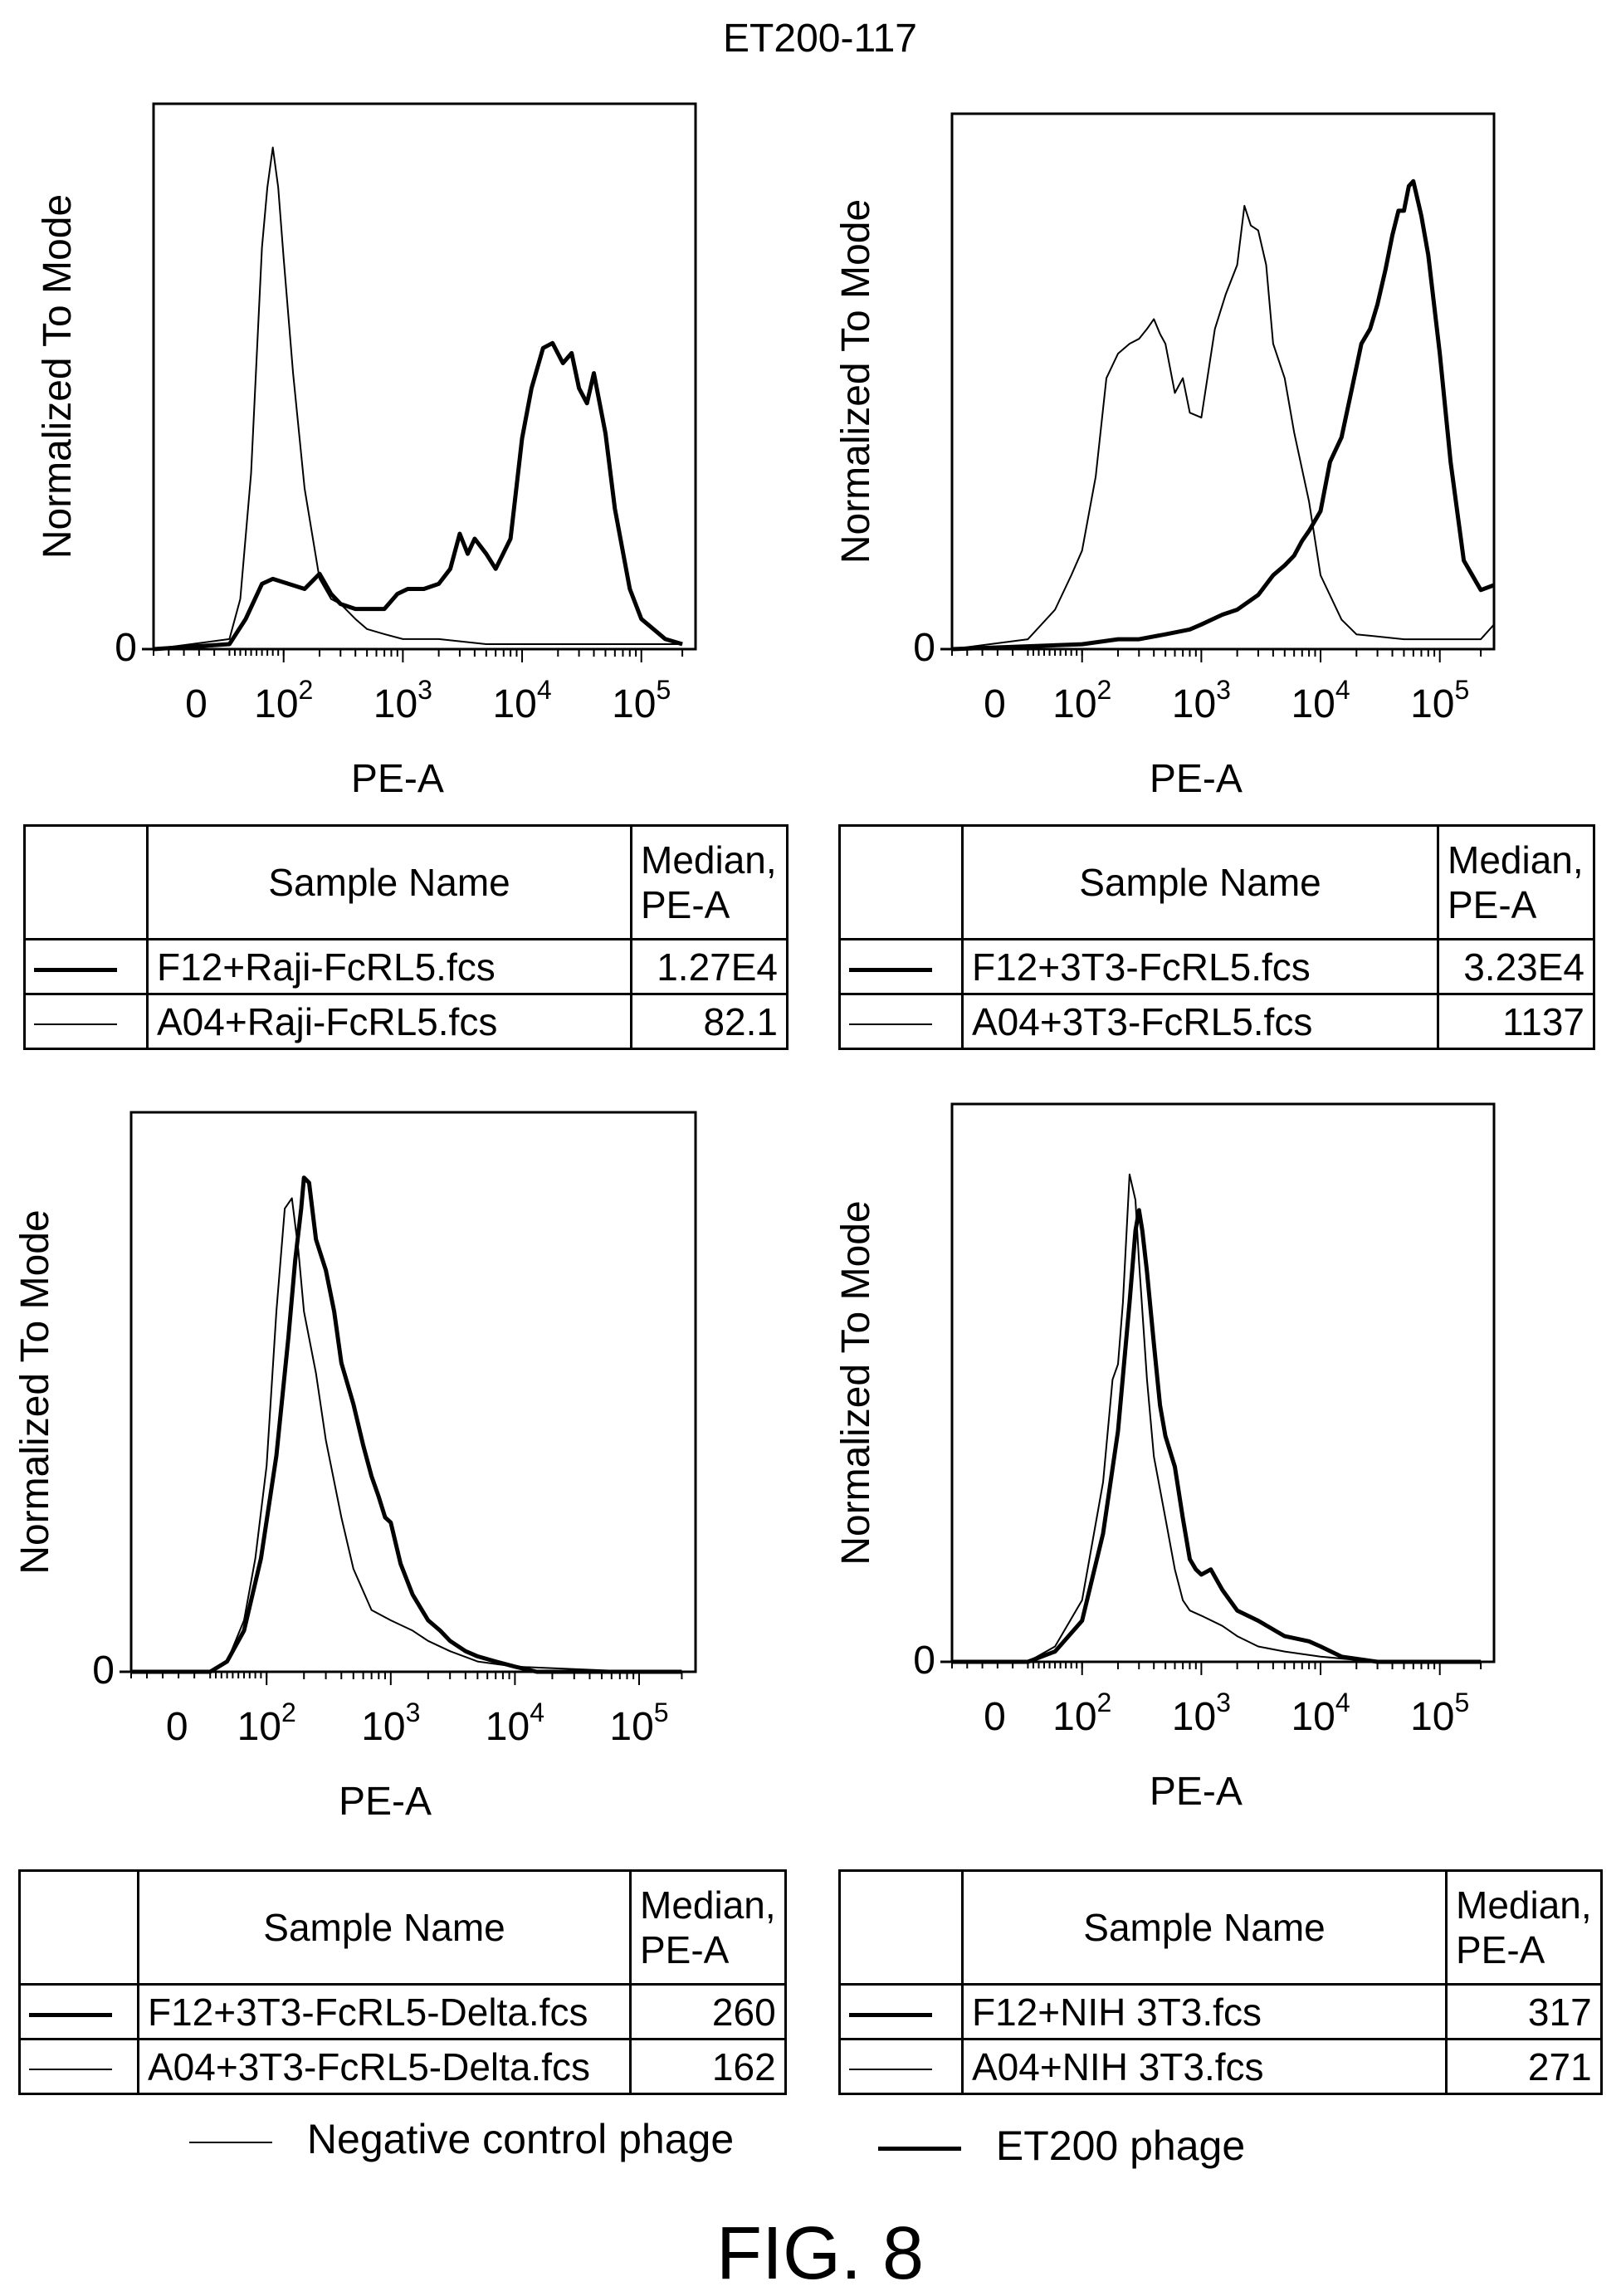 Image resolution: width=1621 pixels, height=2296 pixels. What do you see at coordinates (820, 39) in the screenshot?
I see `figure-title: ET200-117` at bounding box center [820, 39].